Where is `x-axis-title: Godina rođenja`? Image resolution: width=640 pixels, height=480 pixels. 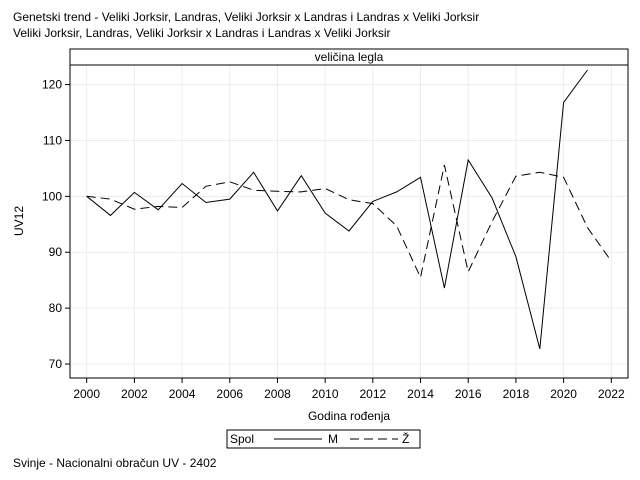
x-axis-title: Godina rođenja is located at coordinates (349, 416).